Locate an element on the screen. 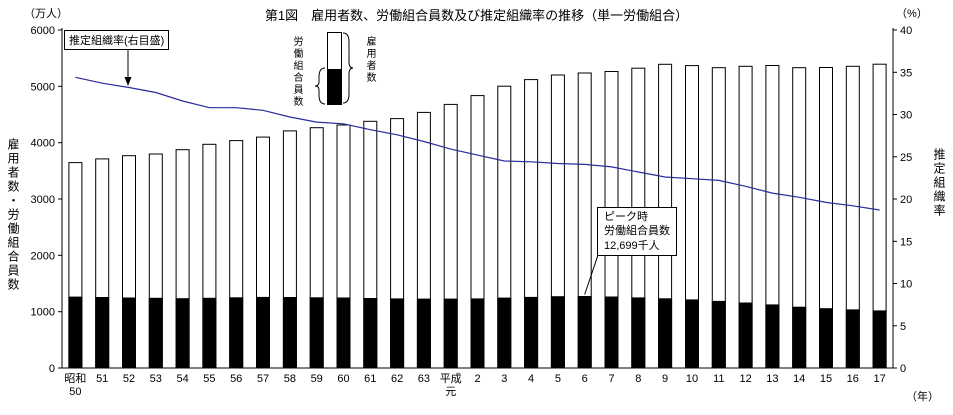 The width and height of the screenshot is (953, 415). svg-text: 55 is located at coordinates (209, 379).